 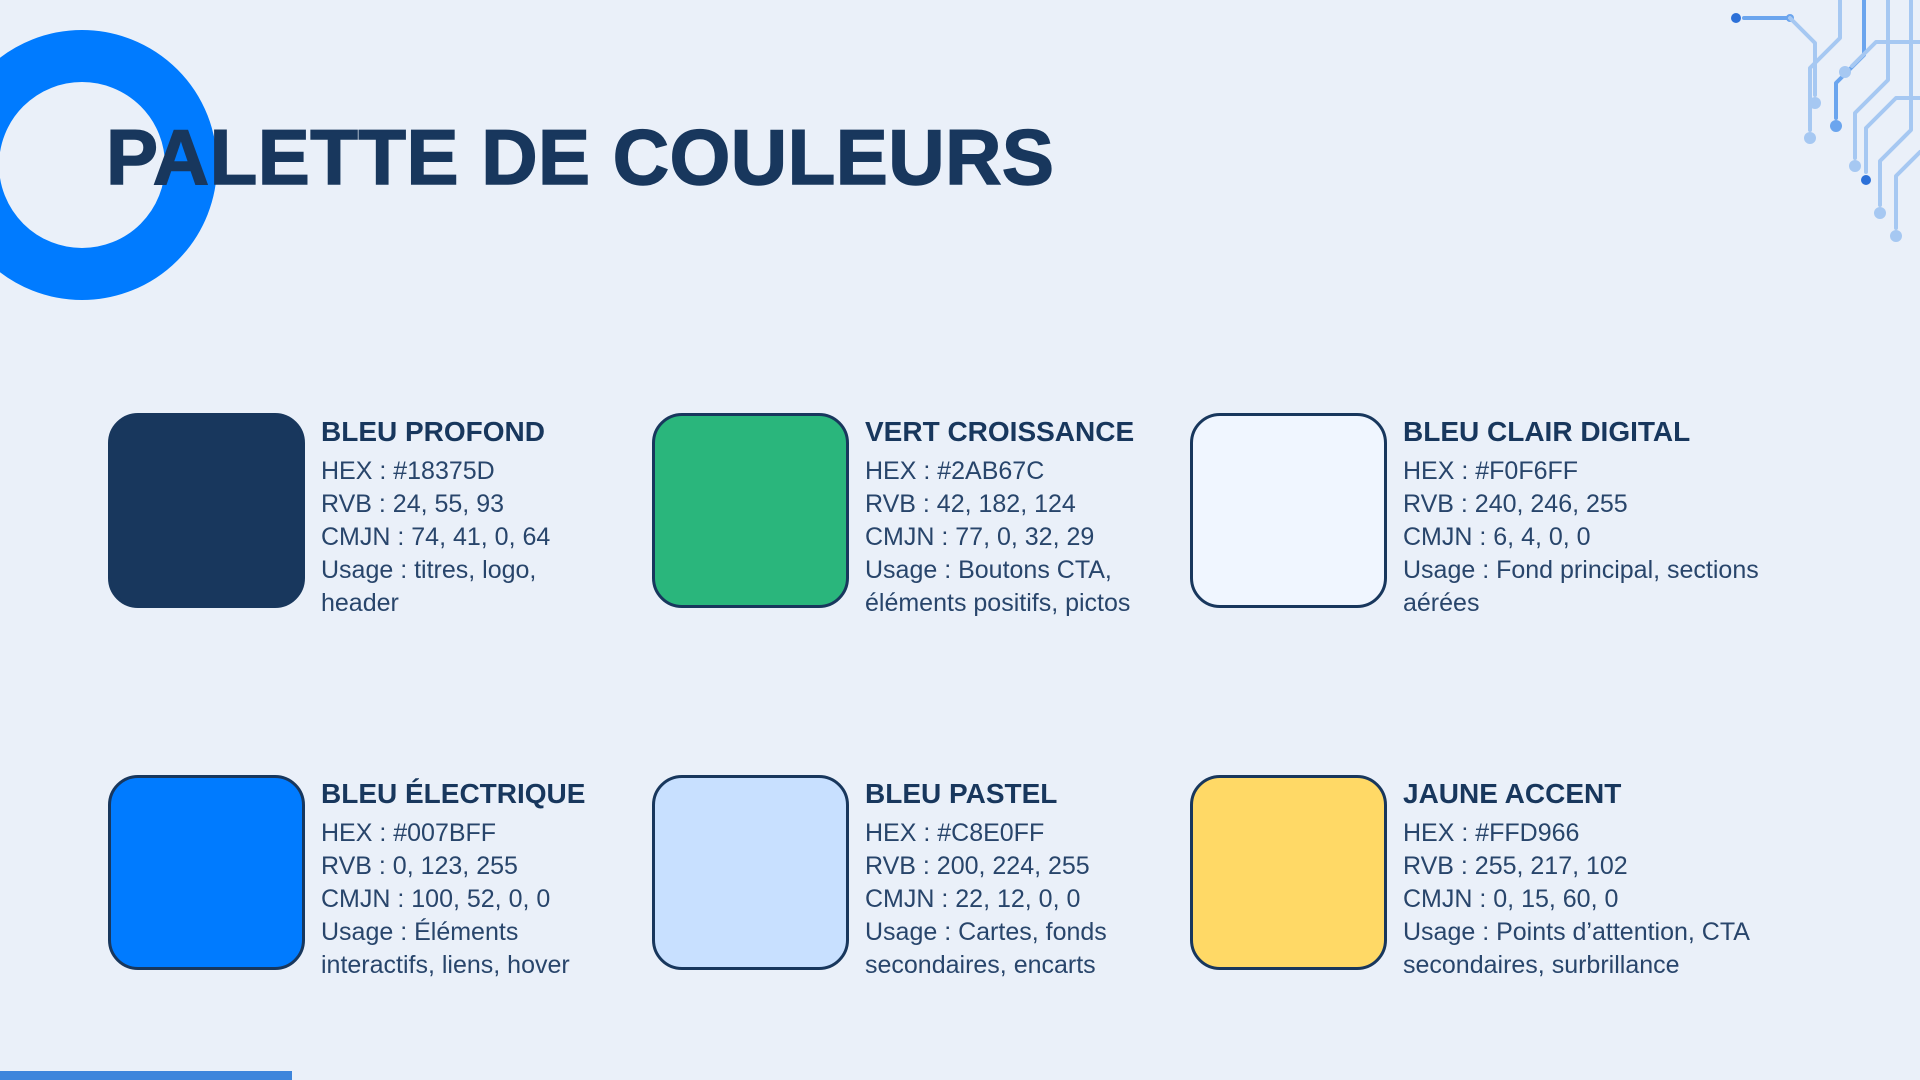 What do you see at coordinates (1511, 899) in the screenshot?
I see `cmjn-value: CMJN : 0, 15, 60, 0` at bounding box center [1511, 899].